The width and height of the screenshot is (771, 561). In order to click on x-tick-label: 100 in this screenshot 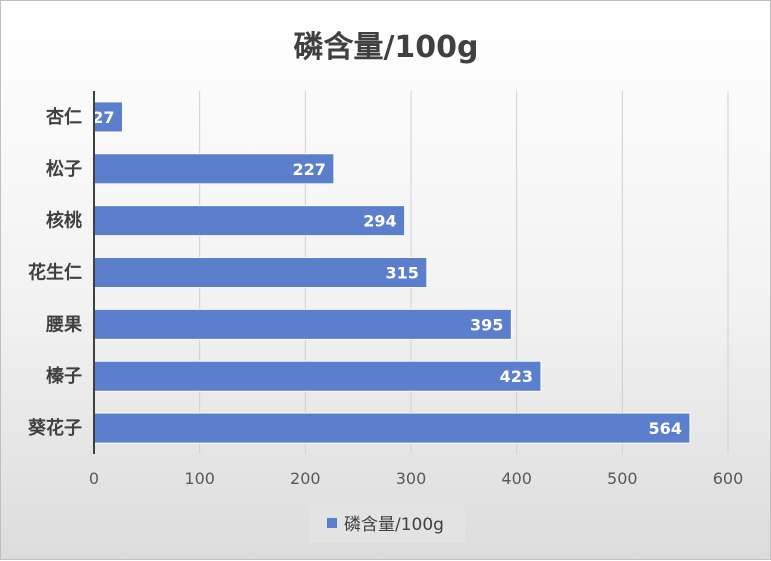, I will do `click(199, 478)`.